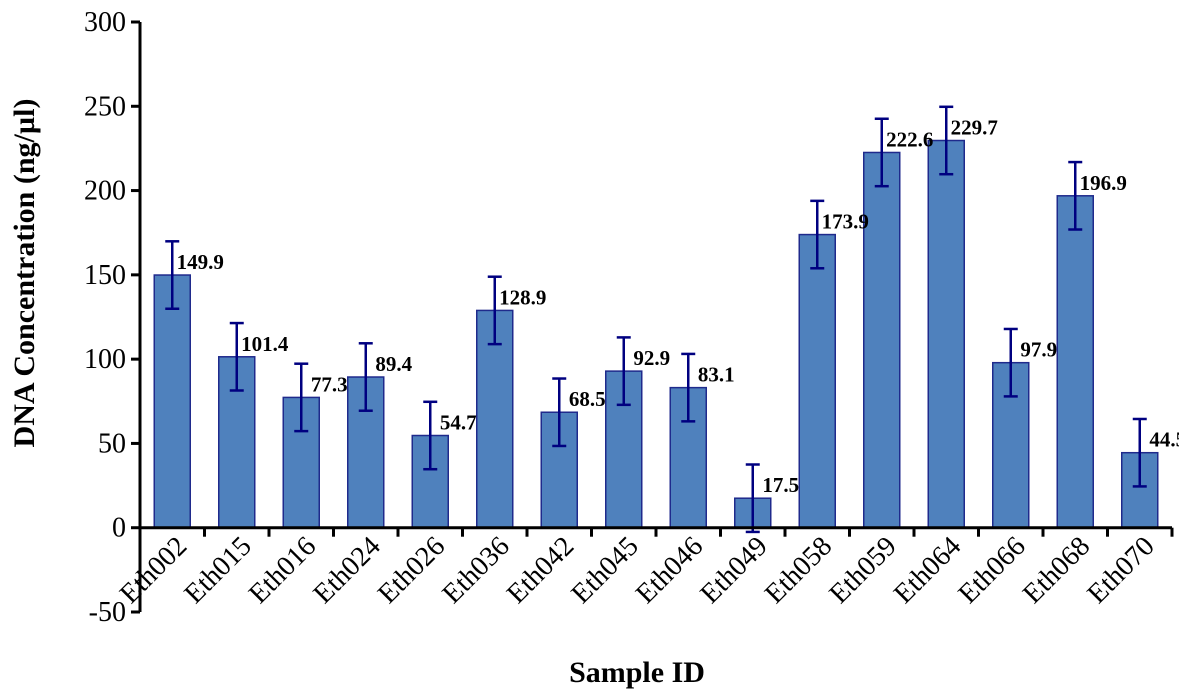 The height and width of the screenshot is (692, 1179). I want to click on data-label: 97.9, so click(1038, 350).